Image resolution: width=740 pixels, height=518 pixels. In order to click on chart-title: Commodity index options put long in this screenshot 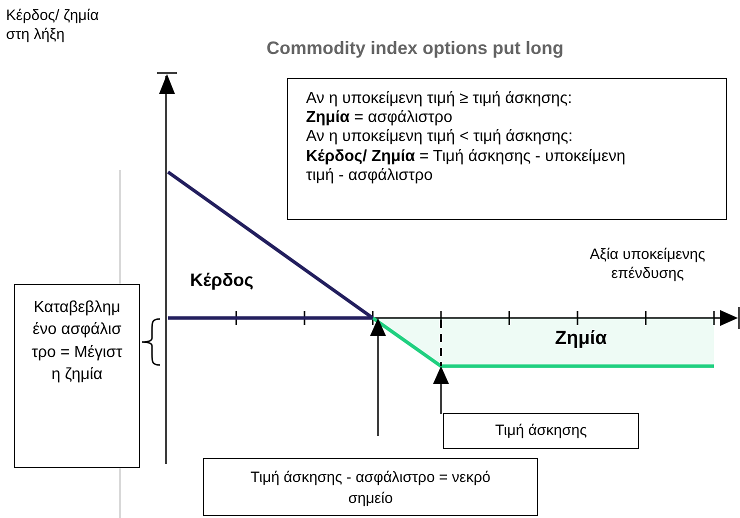, I will do `click(415, 48)`.